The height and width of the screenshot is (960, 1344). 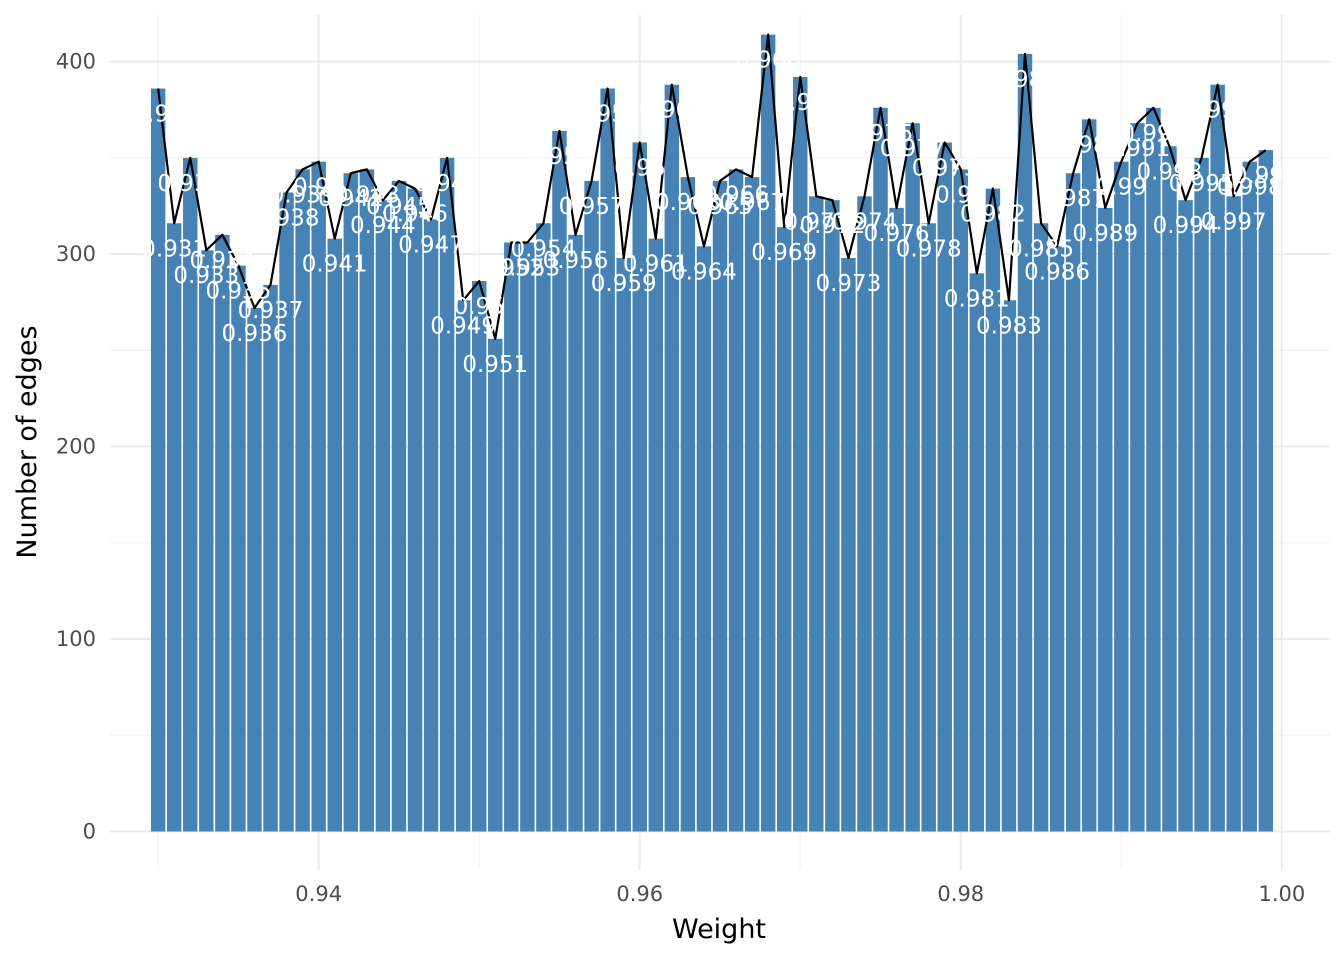 What do you see at coordinates (543, 249) in the screenshot?
I see `data-label: 0.954` at bounding box center [543, 249].